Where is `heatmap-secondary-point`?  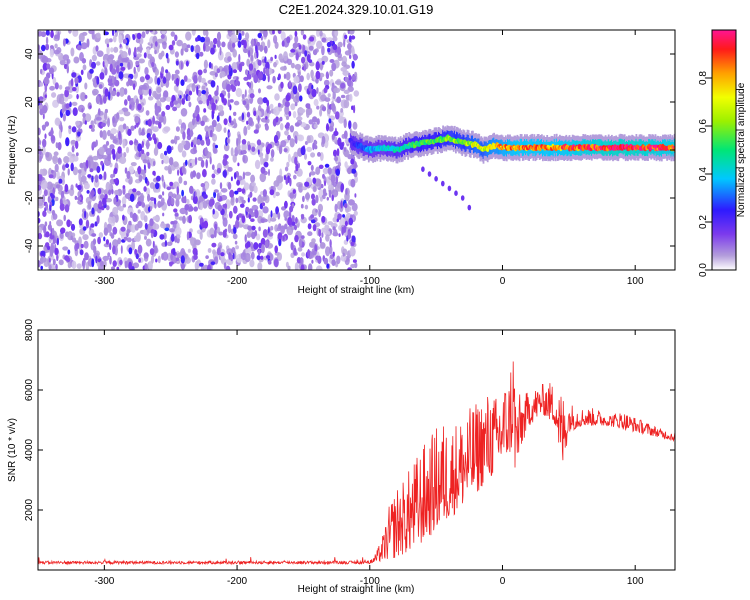 heatmap-secondary-point is located at coordinates (449, 188).